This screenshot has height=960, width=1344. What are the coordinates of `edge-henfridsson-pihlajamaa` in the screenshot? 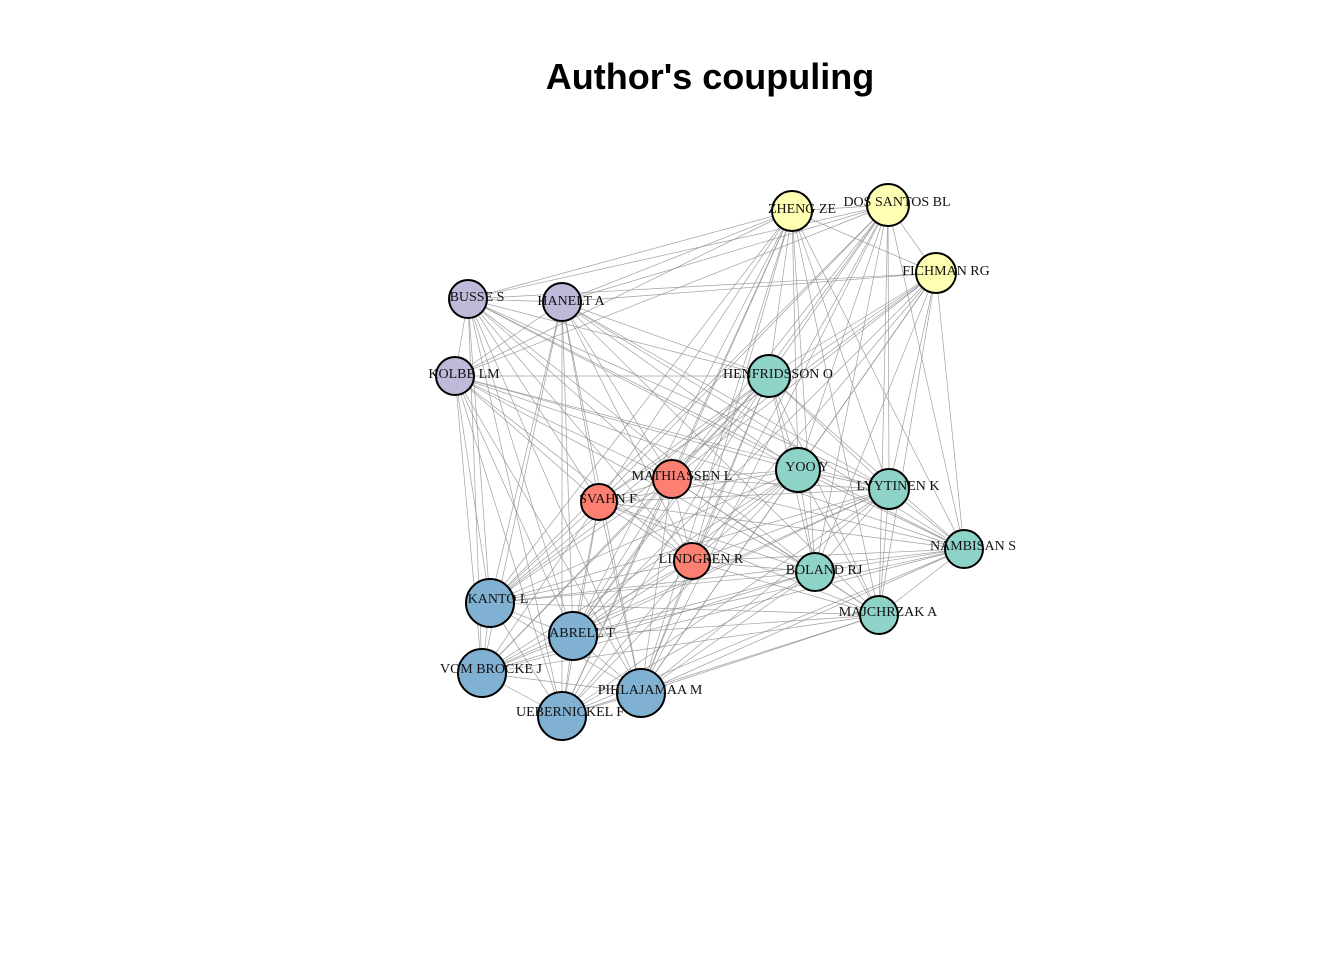 It's located at (705, 534).